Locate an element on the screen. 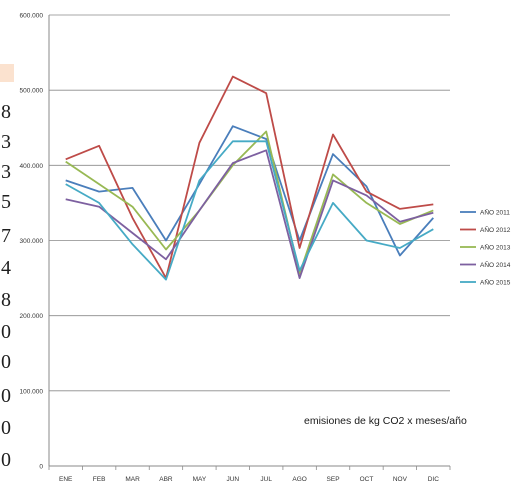  left-text-strip: 8 3 3 5 7 4 8 0 0 0 0 0 is located at coordinates (7, 244).